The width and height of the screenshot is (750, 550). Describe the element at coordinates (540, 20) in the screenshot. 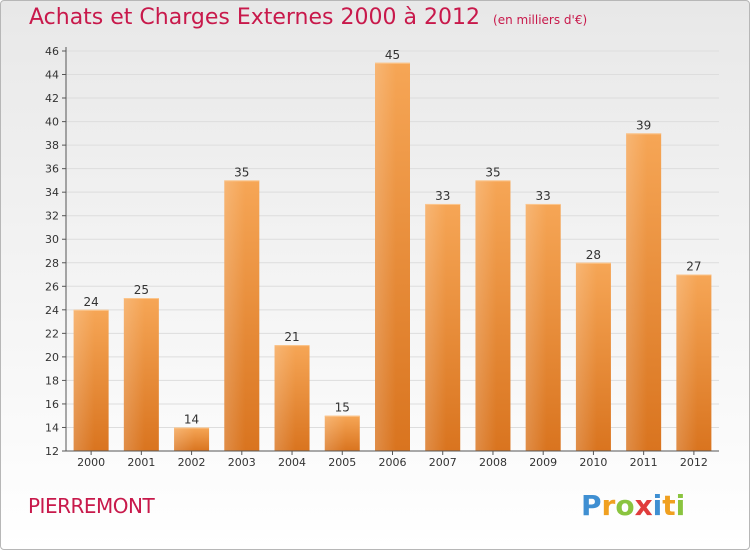

I see `chart-unit-label: (en milliers d'€)` at that location.